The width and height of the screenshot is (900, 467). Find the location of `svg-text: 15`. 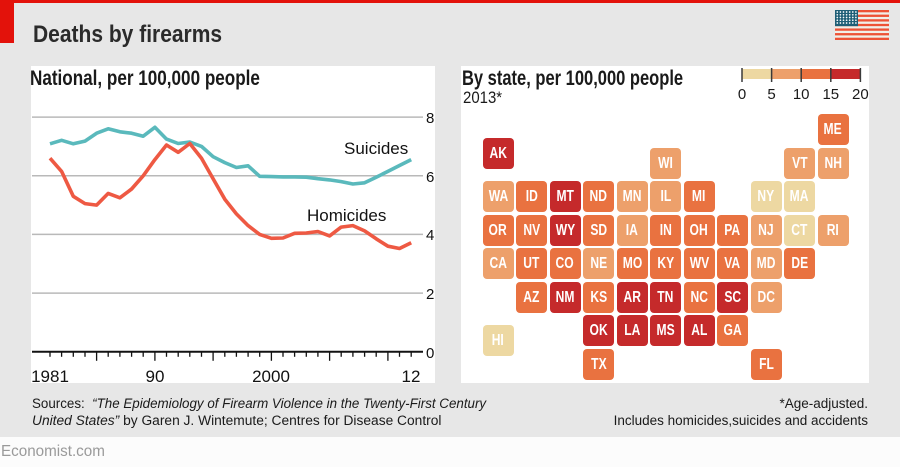

svg-text: 15 is located at coordinates (830, 94).